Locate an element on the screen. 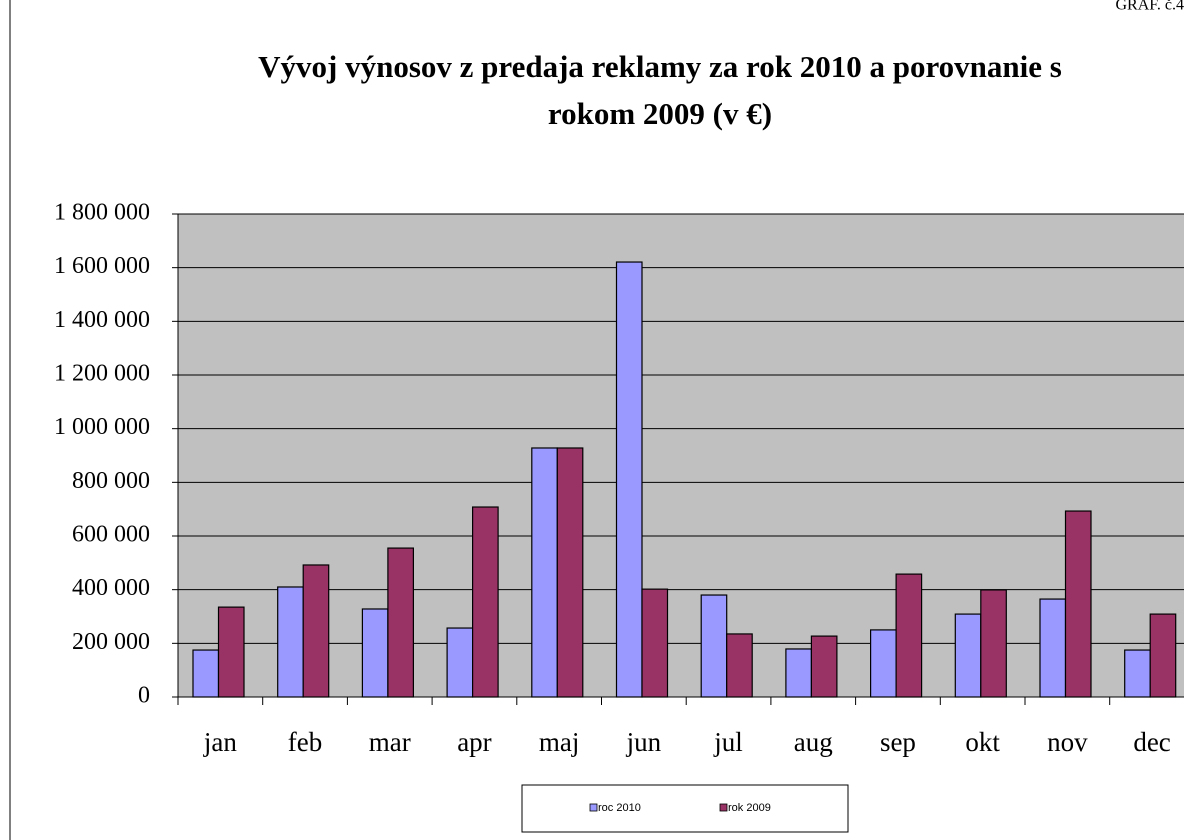 The image size is (1184, 840). y-tick-label: 1 200 000 is located at coordinates (102, 374).